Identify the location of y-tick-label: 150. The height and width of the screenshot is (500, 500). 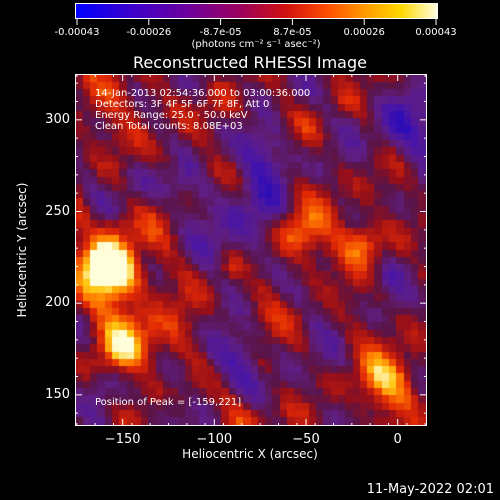
(57, 394).